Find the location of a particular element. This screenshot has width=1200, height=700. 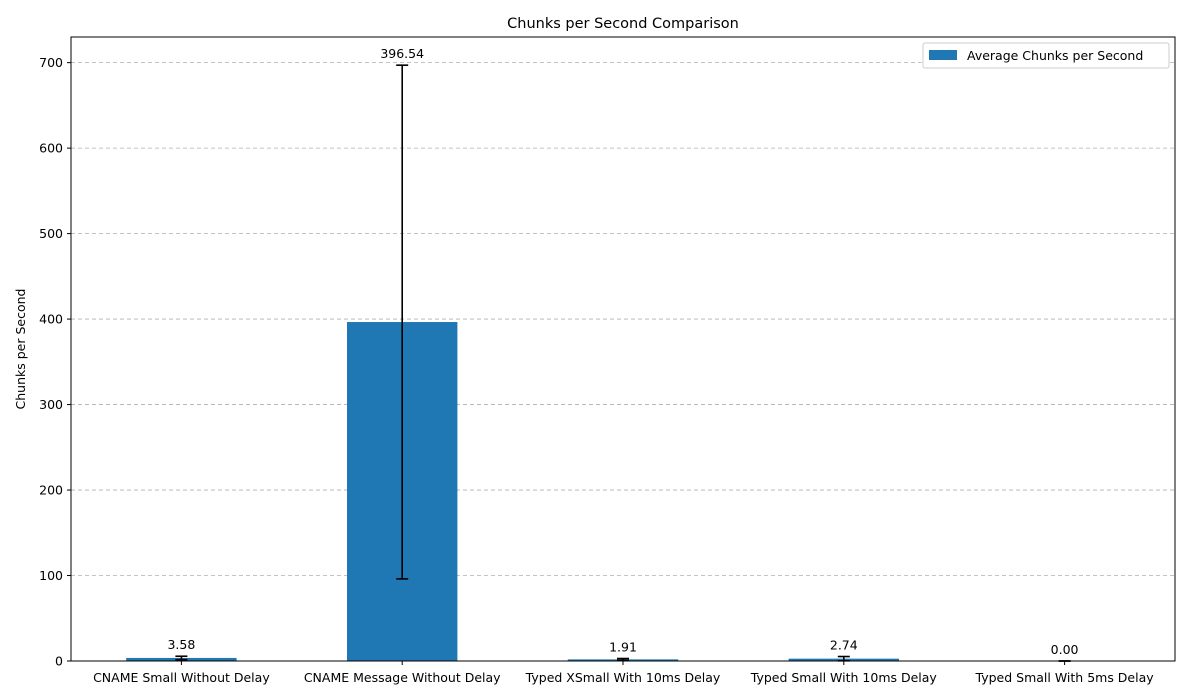

legend: Average Chunks per Second is located at coordinates (1046, 55).